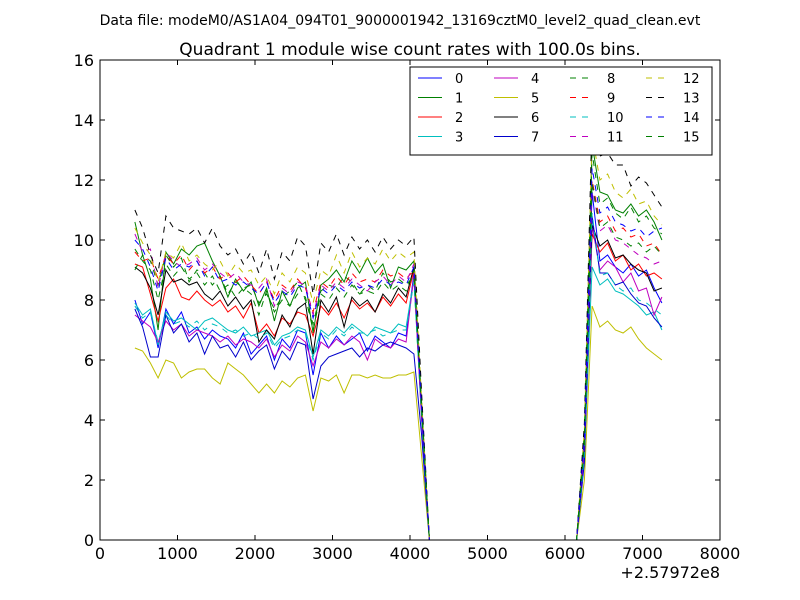  I want to click on y-tick-label: 16, so click(84, 60).